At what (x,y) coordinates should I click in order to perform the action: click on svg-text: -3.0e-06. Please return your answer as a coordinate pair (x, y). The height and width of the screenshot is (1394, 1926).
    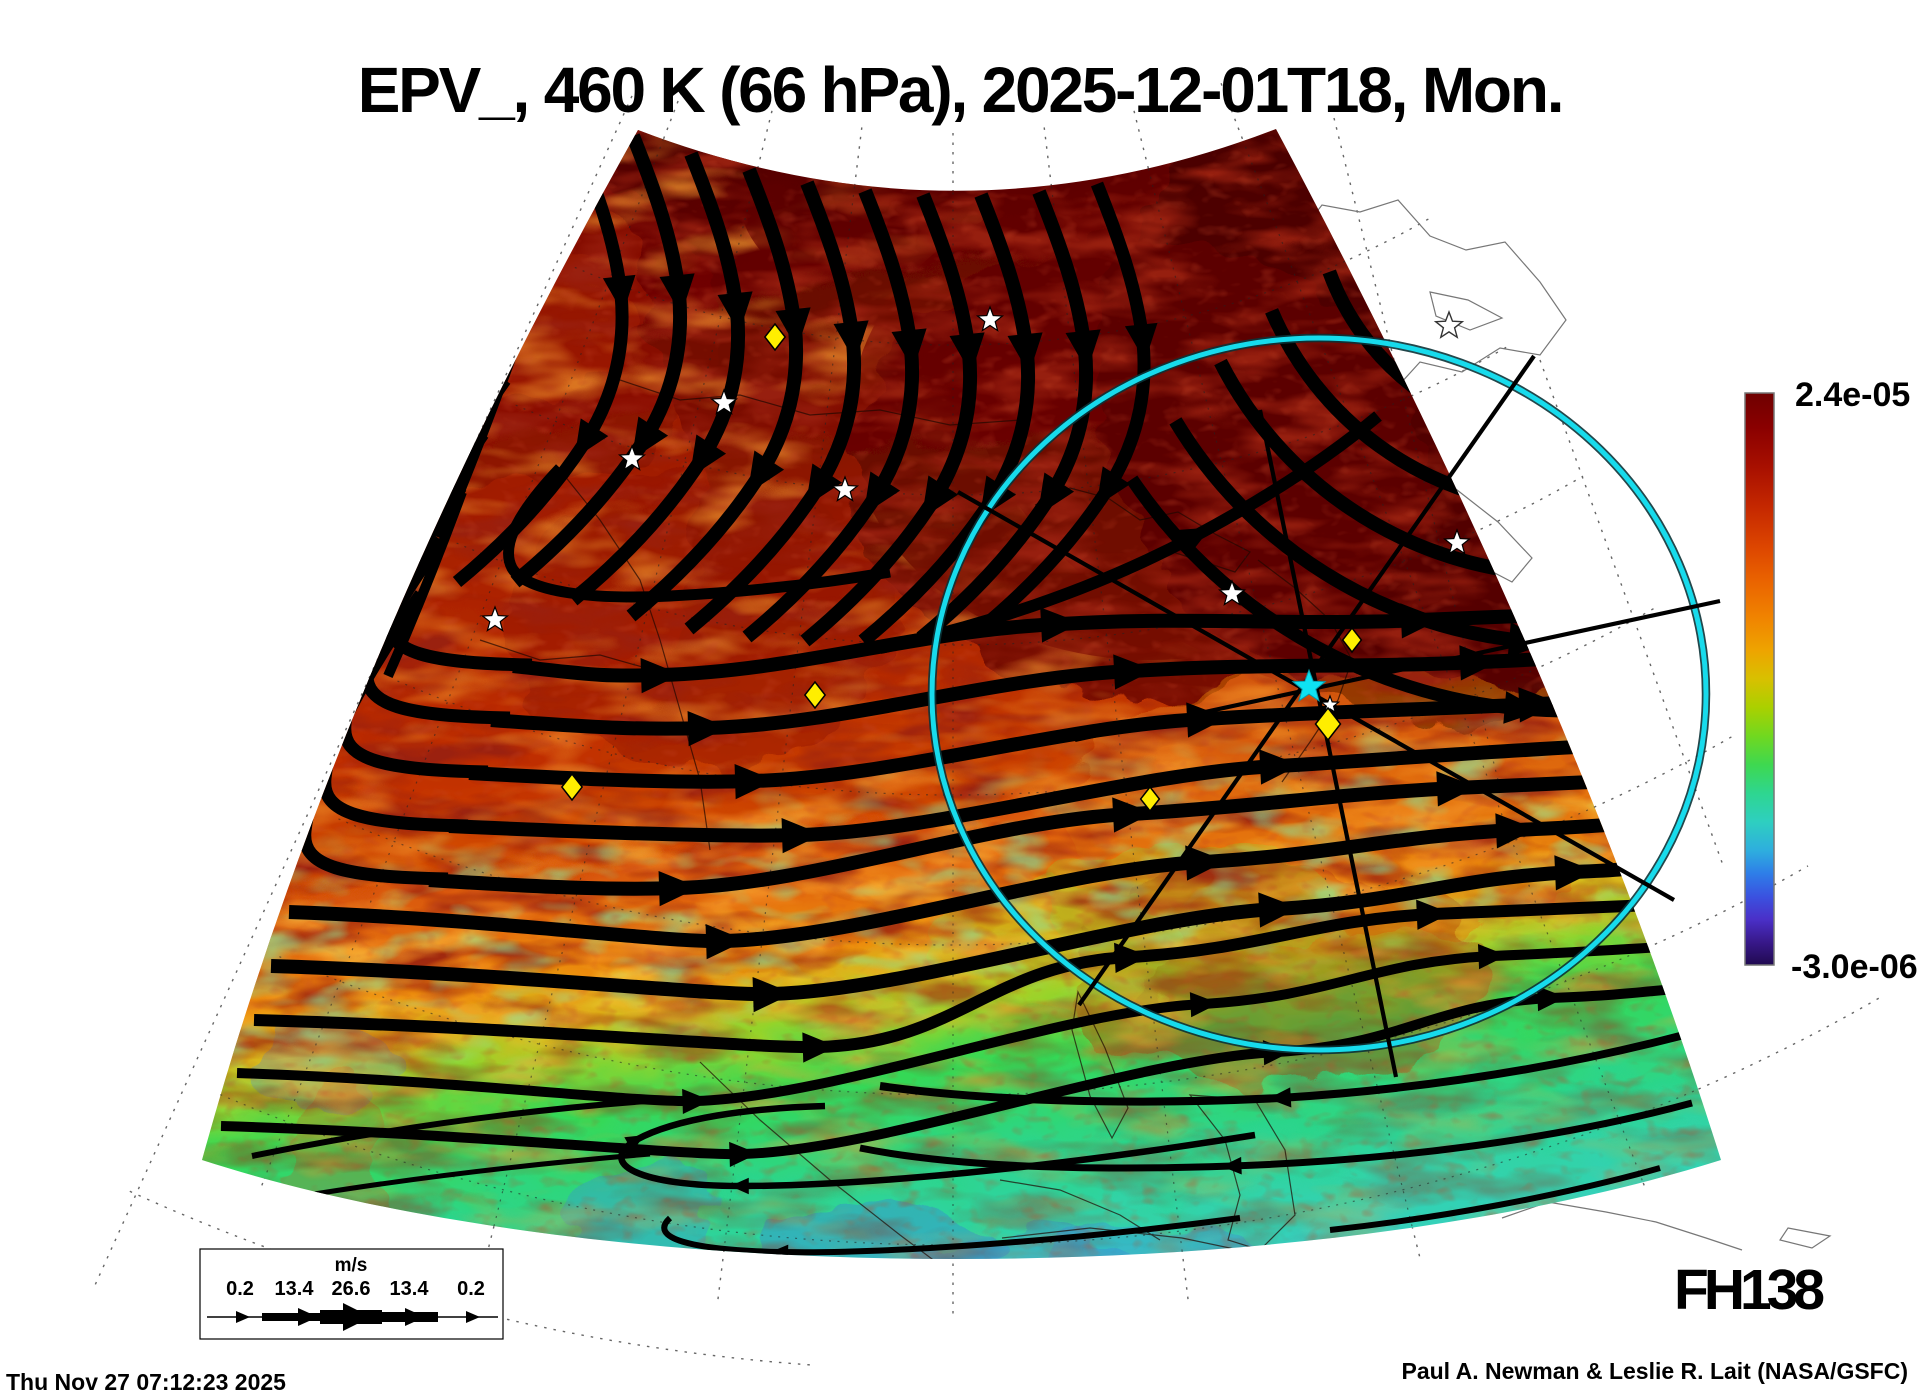
    Looking at the image, I should click on (1854, 967).